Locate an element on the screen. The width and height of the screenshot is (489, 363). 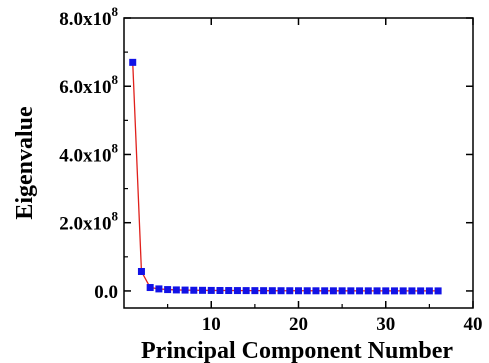
y-tick-label: 6.0x10⁸ is located at coordinates (88, 85).